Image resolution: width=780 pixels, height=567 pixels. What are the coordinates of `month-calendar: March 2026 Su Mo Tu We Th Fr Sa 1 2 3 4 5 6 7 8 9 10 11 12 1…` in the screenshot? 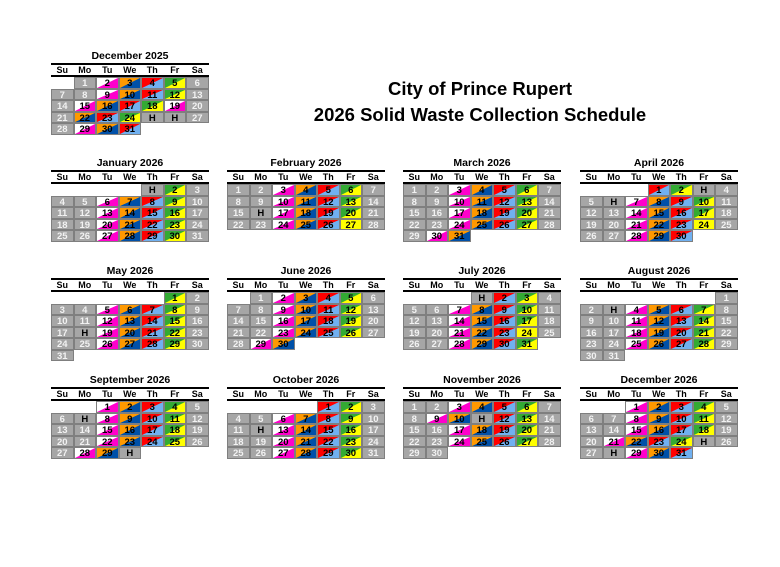 It's located at (482, 199).